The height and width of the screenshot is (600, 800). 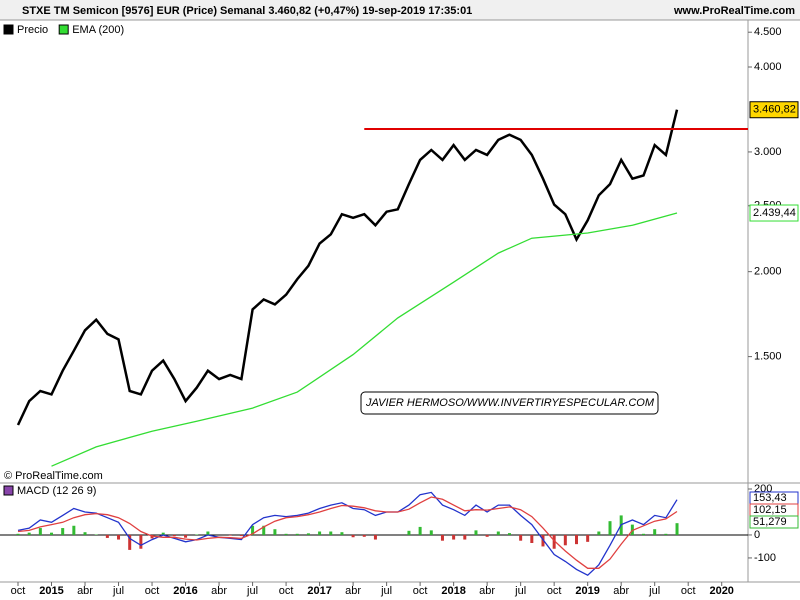 What do you see at coordinates (768, 32) in the screenshot?
I see `y-tick-label: 4.500` at bounding box center [768, 32].